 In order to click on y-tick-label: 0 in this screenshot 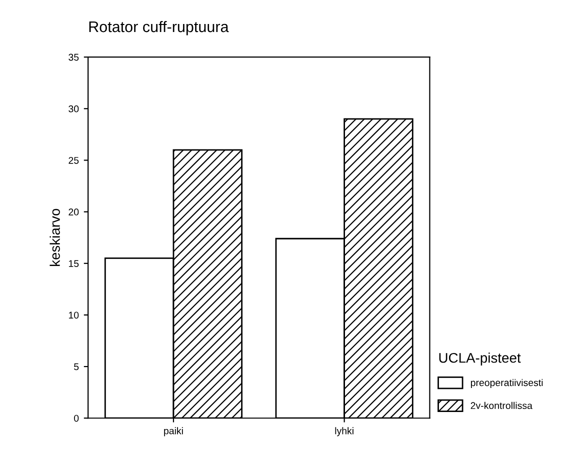, I will do `click(76, 418)`.